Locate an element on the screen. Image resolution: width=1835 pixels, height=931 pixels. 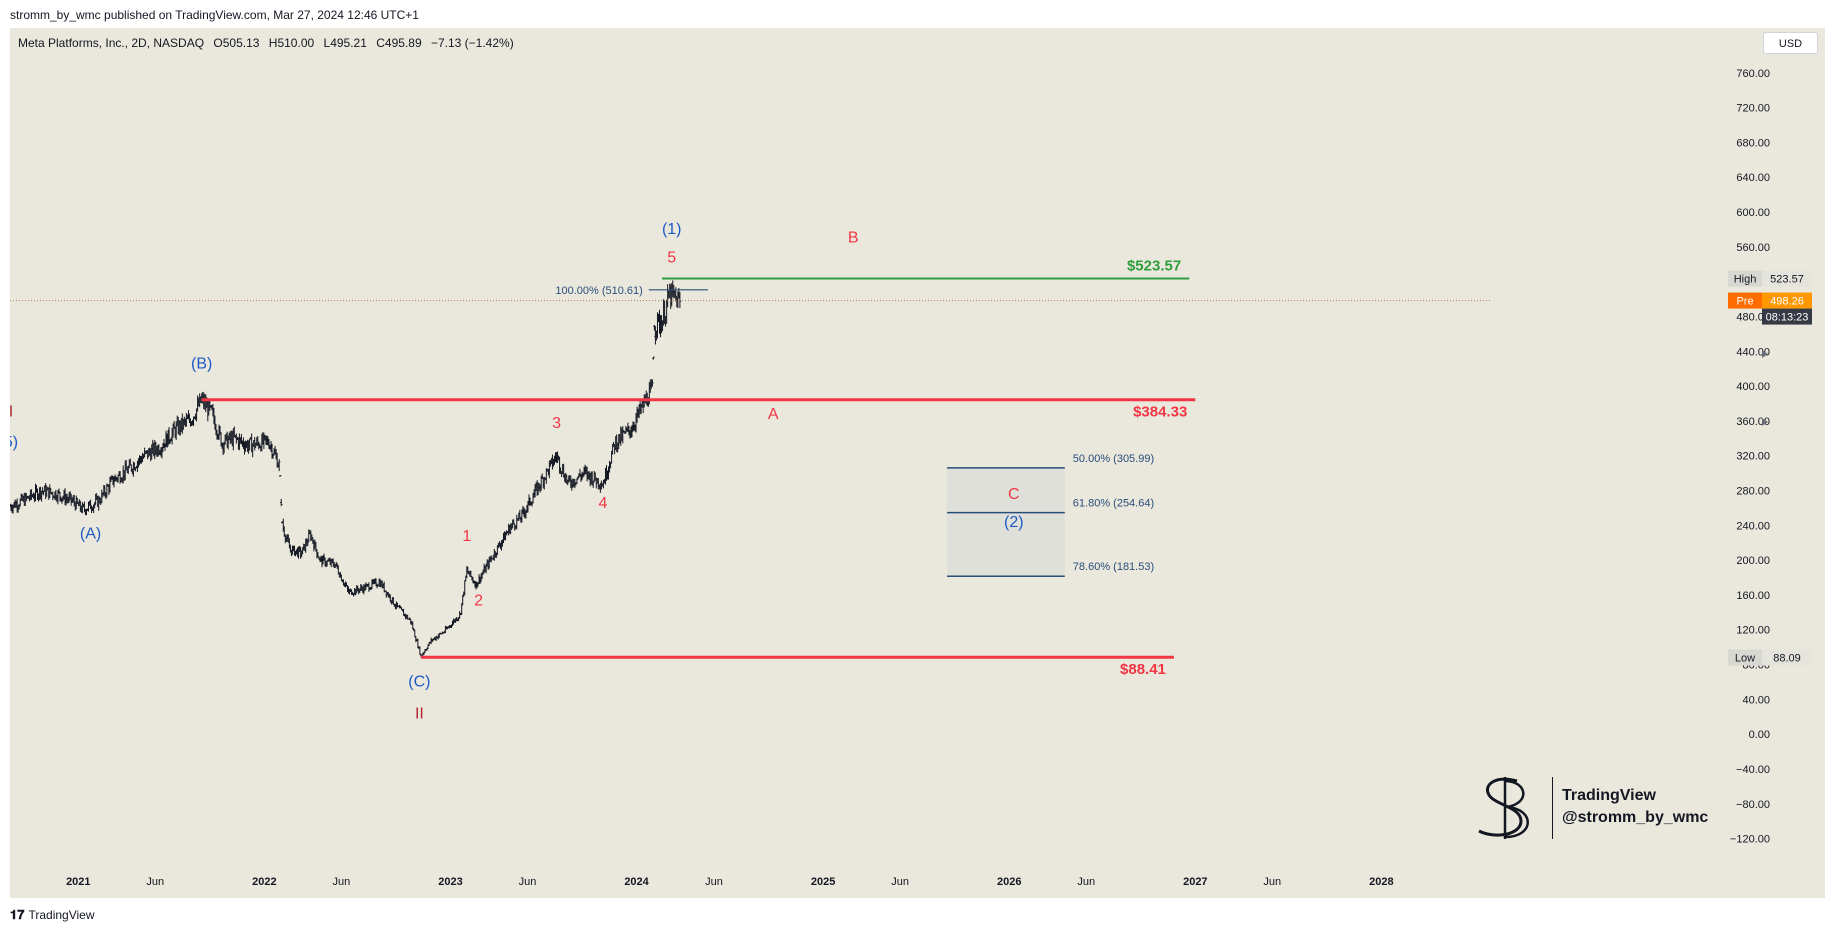
wave-label: A is located at coordinates (773, 414).